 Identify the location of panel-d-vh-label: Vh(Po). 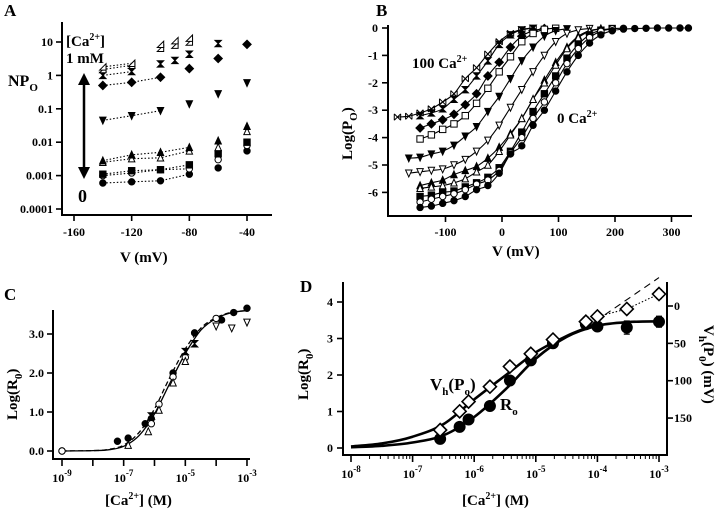
(453, 386).